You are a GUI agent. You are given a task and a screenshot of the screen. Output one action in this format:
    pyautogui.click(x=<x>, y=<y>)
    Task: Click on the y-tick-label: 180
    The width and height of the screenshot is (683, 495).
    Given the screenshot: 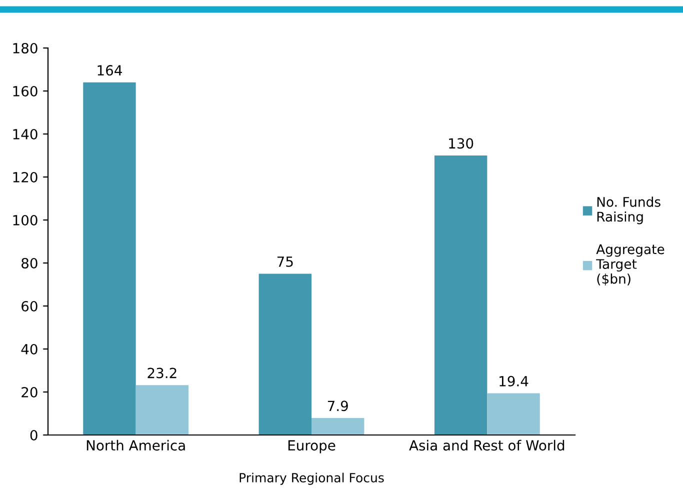 What is the action you would take?
    pyautogui.click(x=25, y=48)
    